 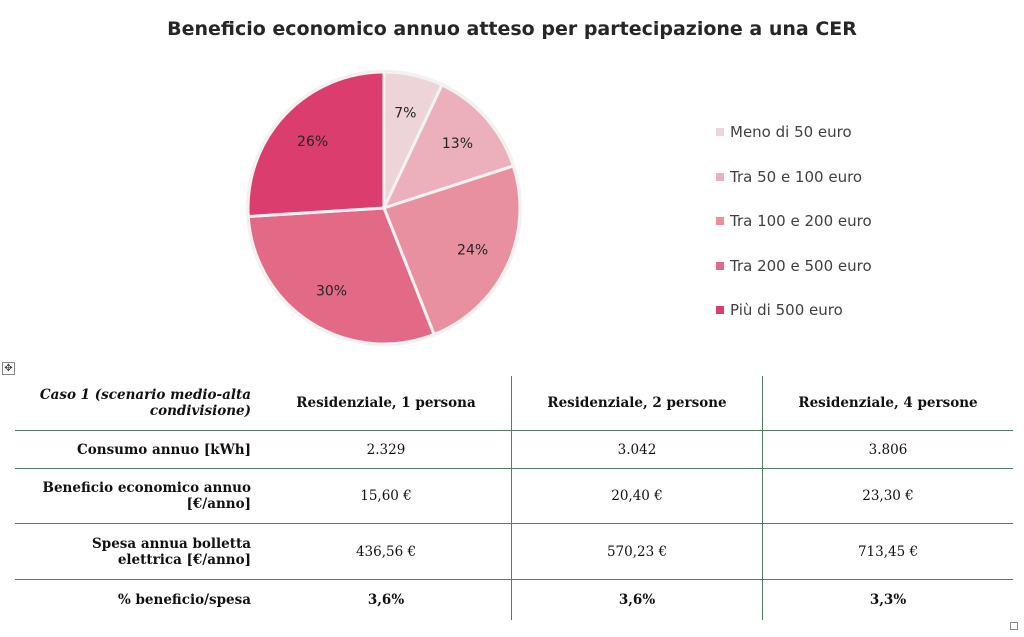 I want to click on legend-label: Meno di 50 euro, so click(x=791, y=132).